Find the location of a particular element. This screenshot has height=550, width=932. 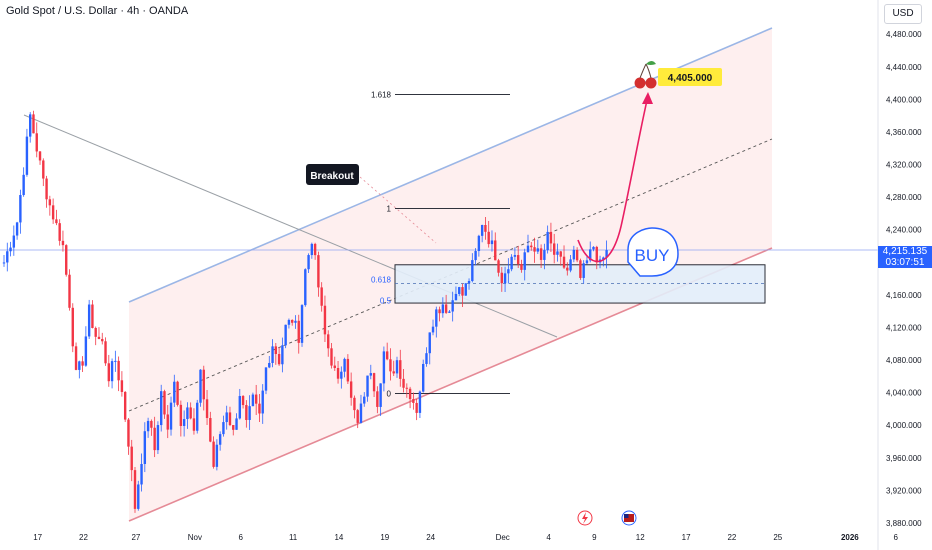

breakout-badge is located at coordinates (332, 174).